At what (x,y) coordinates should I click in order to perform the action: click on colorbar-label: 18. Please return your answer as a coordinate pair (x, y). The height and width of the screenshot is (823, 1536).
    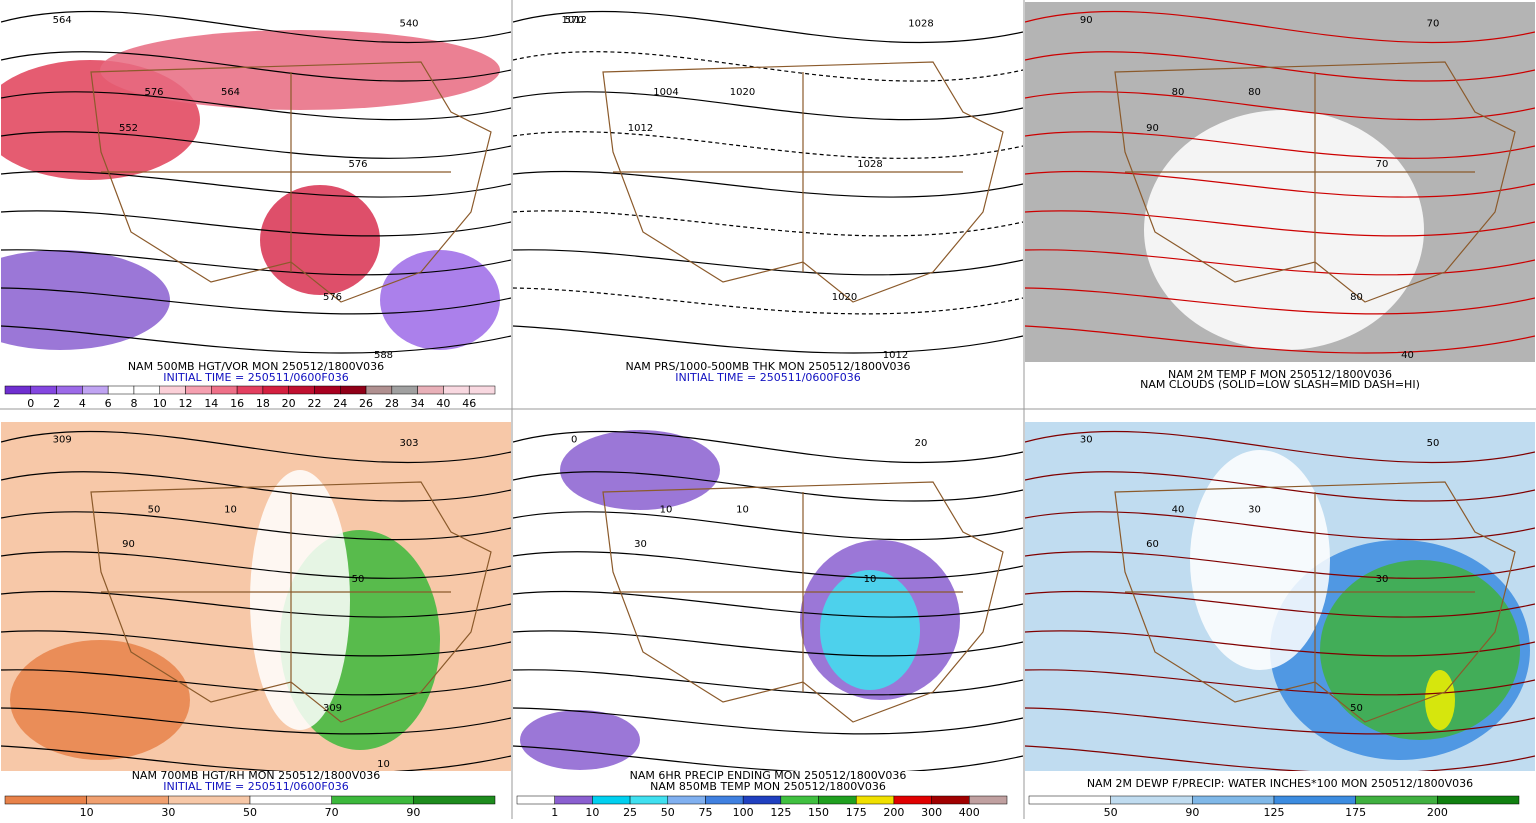
    Looking at the image, I should click on (263, 403).